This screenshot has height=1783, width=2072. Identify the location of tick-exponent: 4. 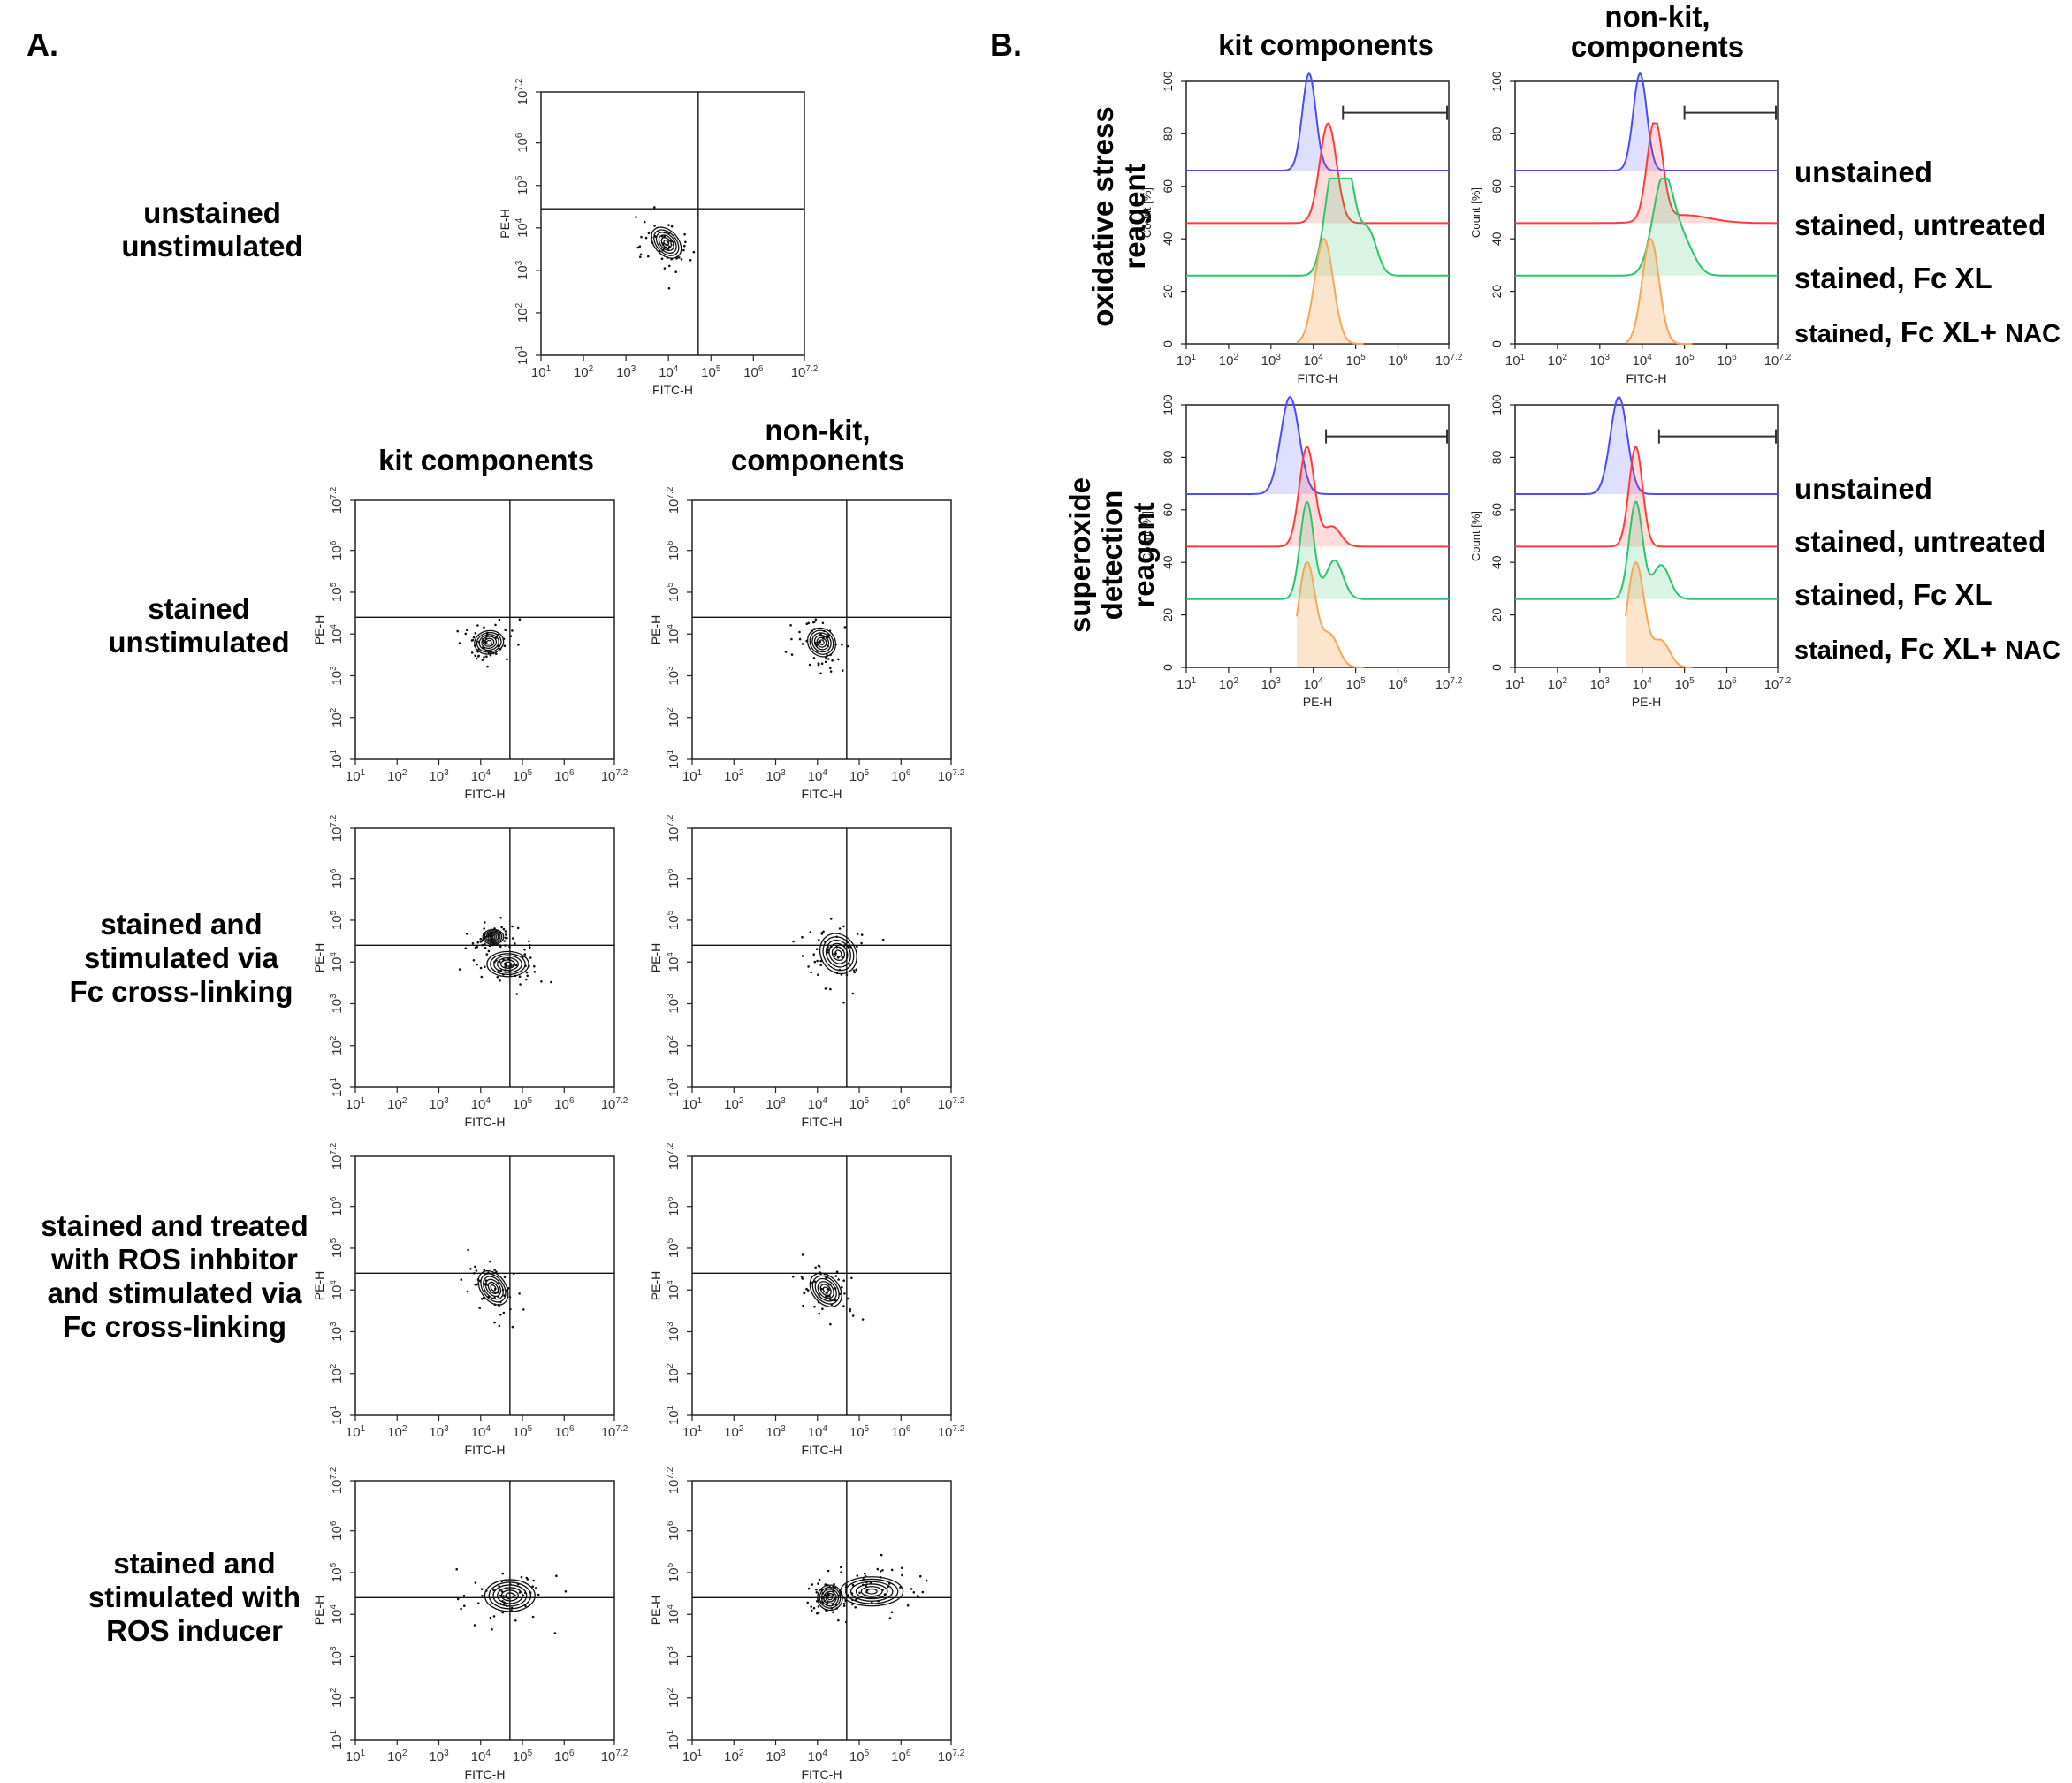
(488, 1753).